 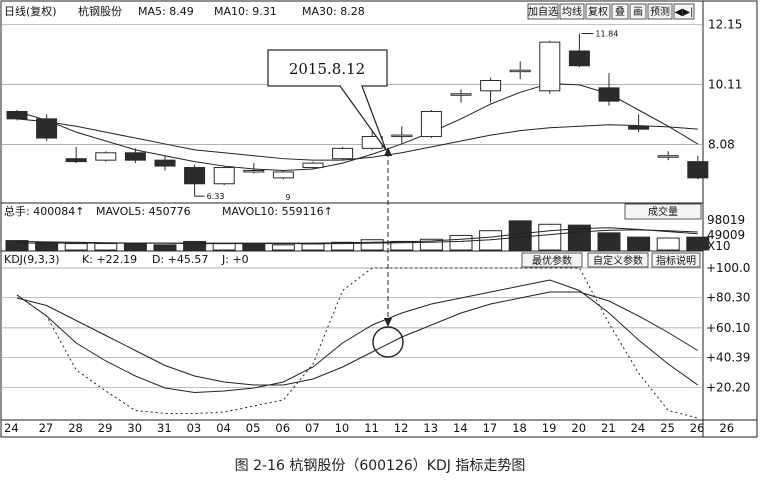 What do you see at coordinates (430, 428) in the screenshot?
I see `x-tick-label: 13` at bounding box center [430, 428].